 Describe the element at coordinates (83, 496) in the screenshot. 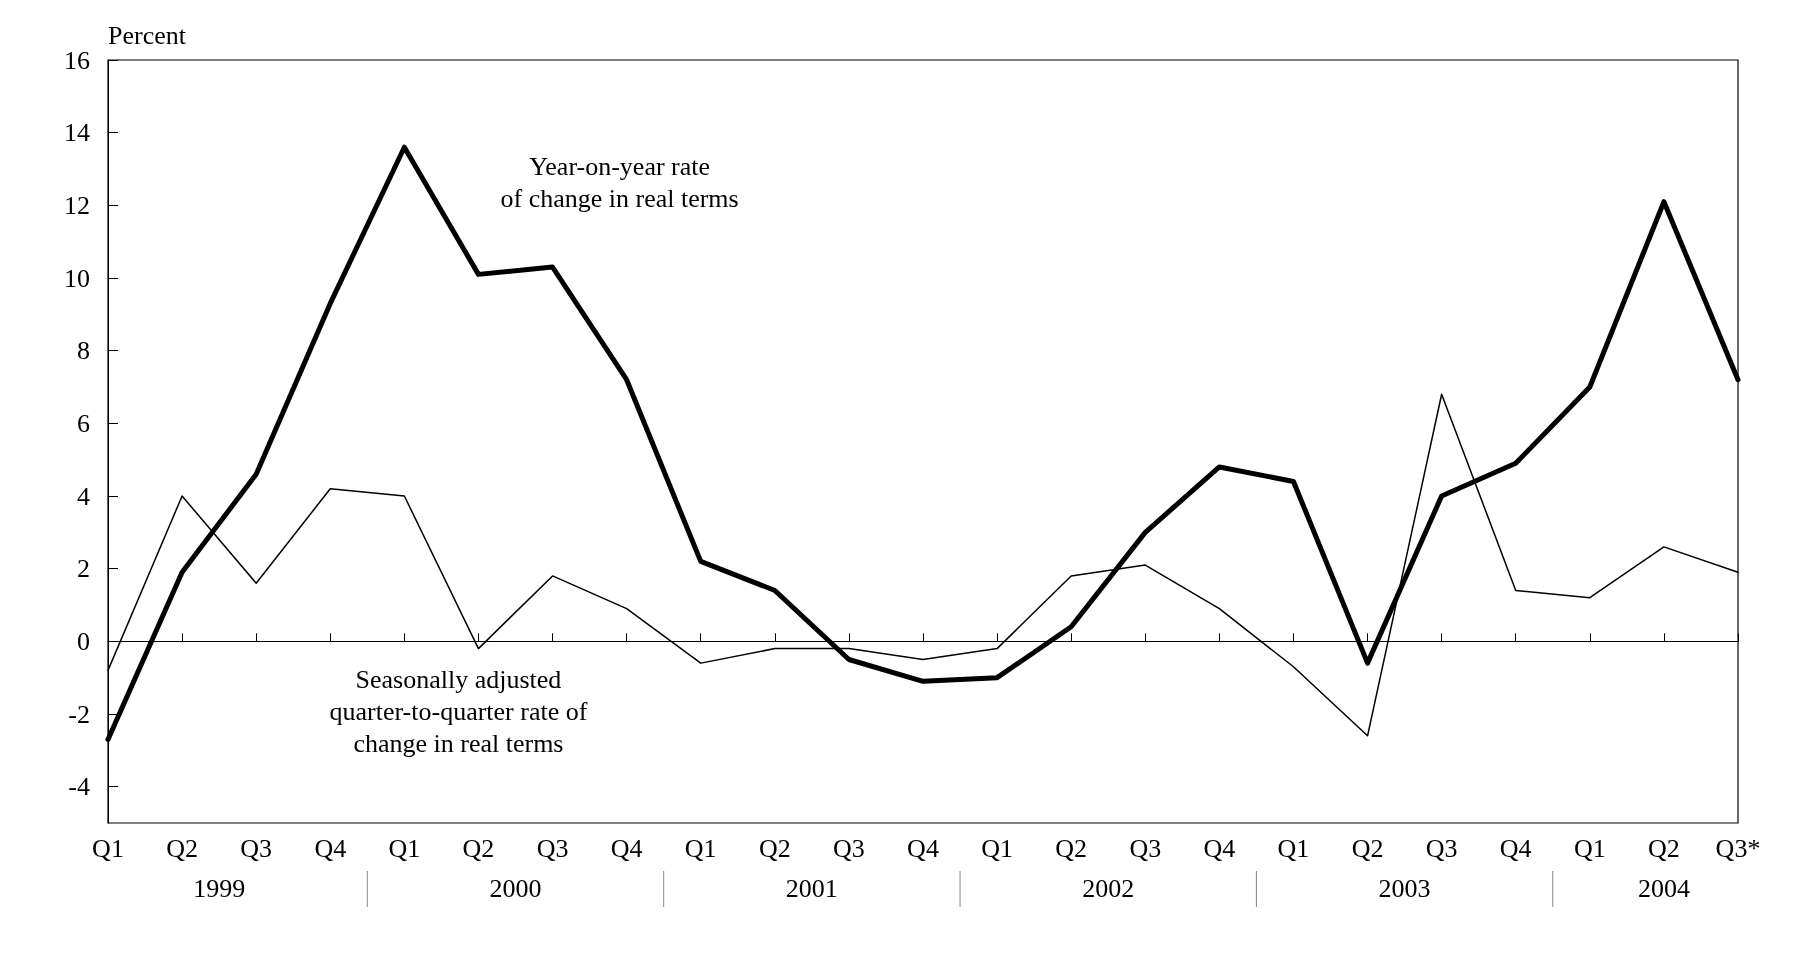

I see `y-tick-label: 4` at that location.